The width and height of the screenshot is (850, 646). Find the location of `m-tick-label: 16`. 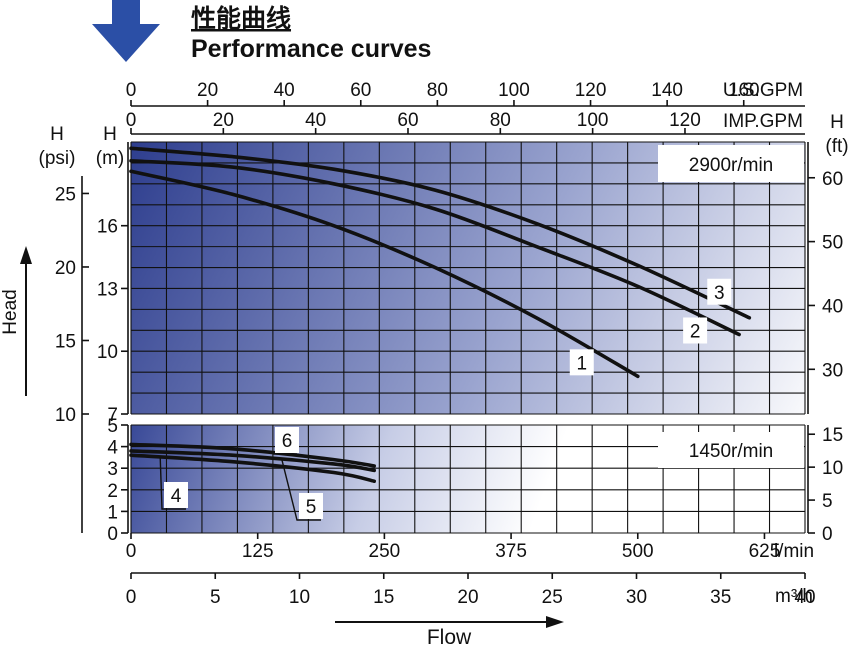

m-tick-label: 16 is located at coordinates (107, 227).